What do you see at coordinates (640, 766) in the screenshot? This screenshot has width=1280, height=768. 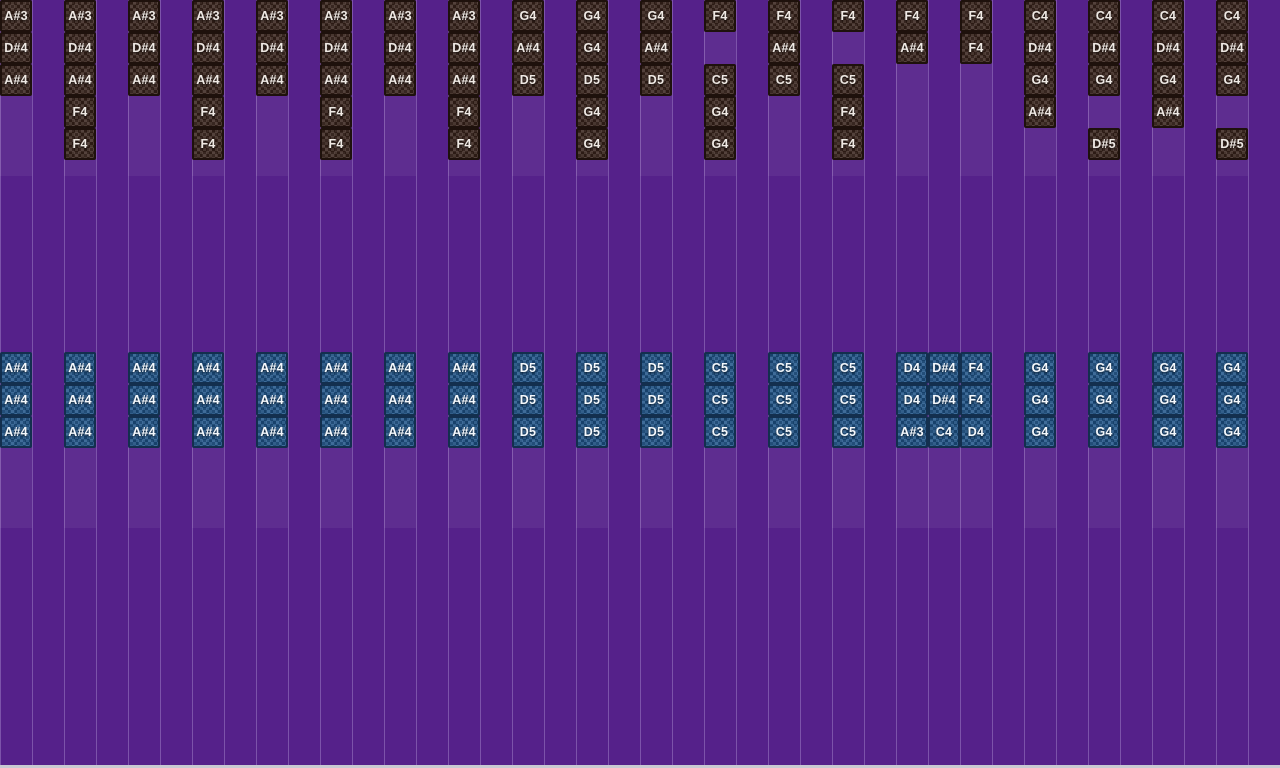 I see `horizontal-scrollbar` at bounding box center [640, 766].